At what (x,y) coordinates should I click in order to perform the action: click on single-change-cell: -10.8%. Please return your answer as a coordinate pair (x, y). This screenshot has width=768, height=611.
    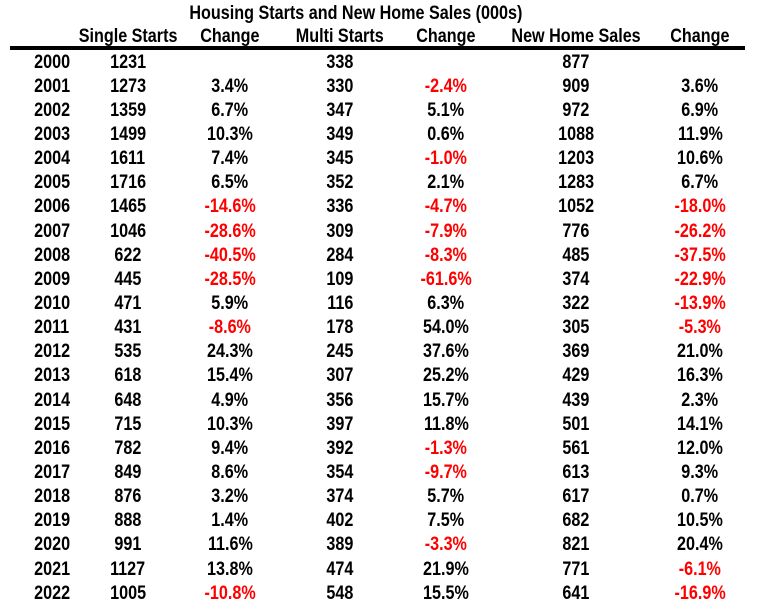
    Looking at the image, I should click on (230, 593).